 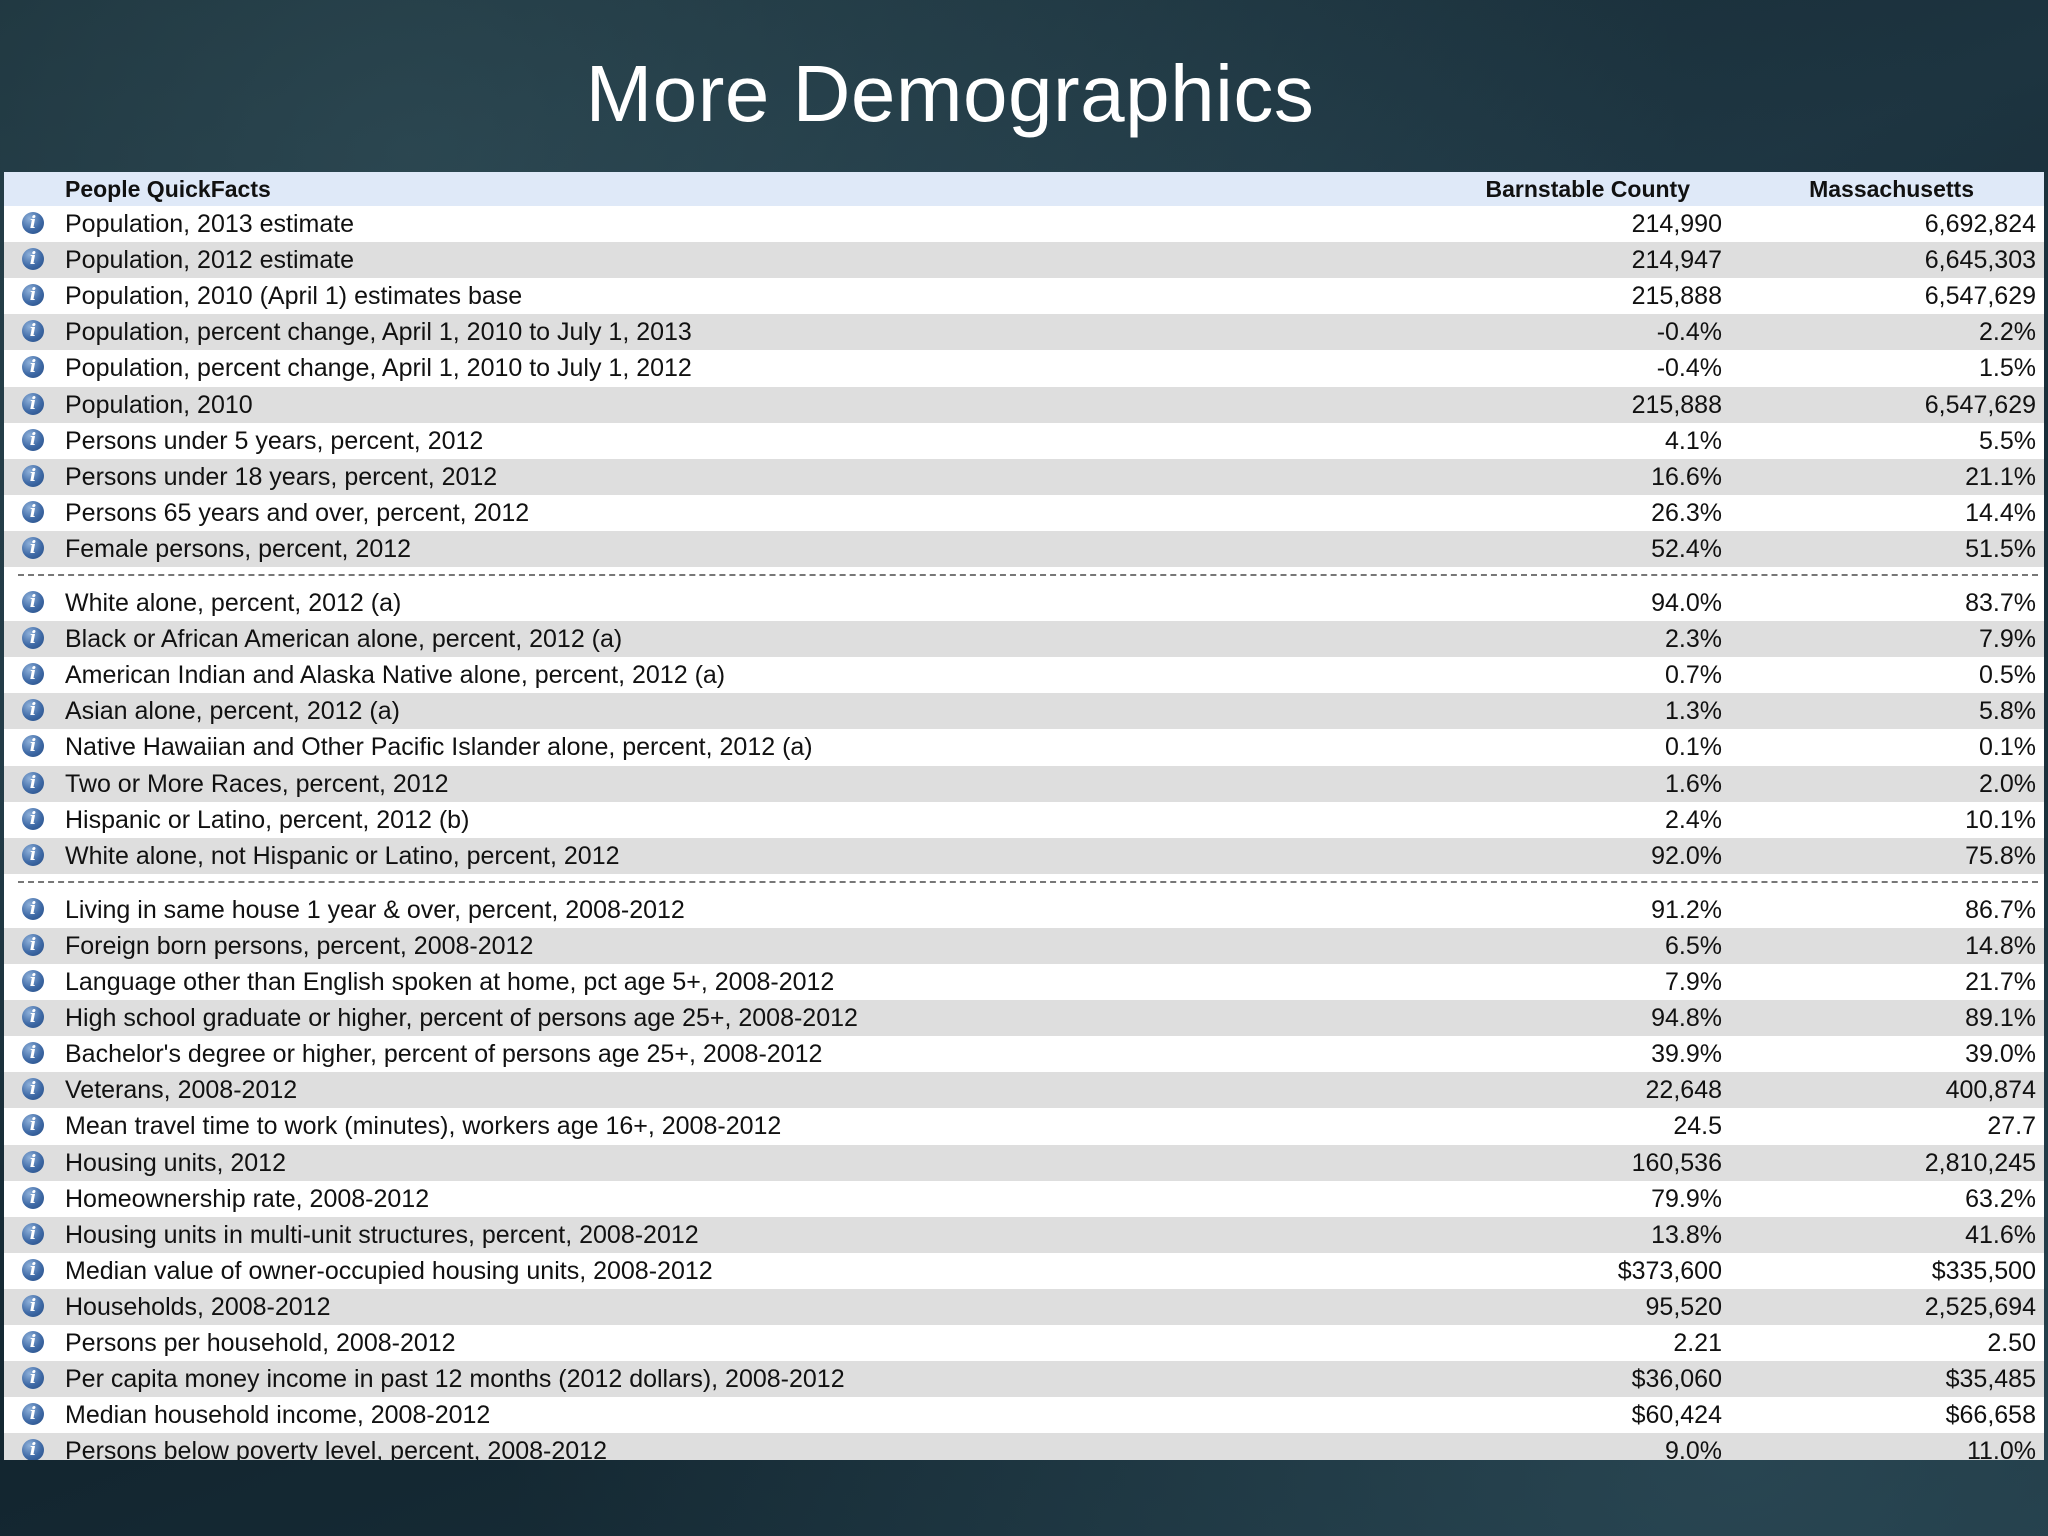 I want to click on county-value: 4.1%, so click(x=1693, y=440).